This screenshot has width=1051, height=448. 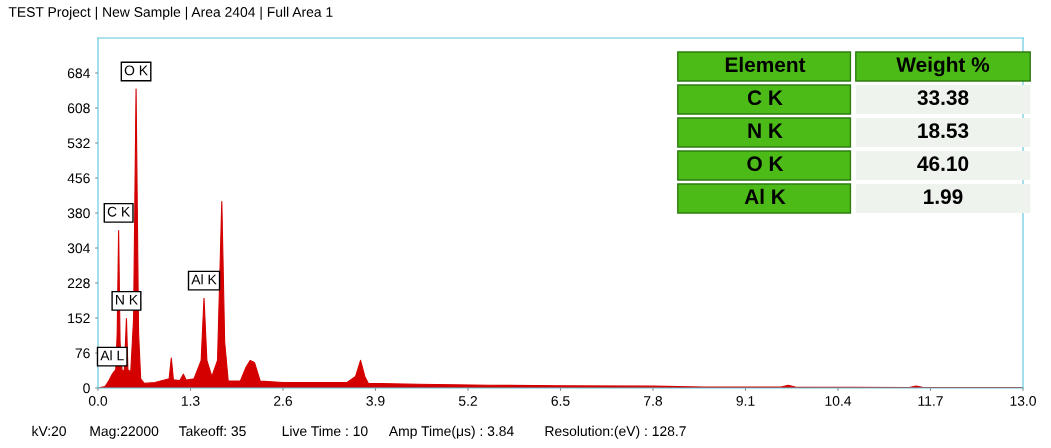 I want to click on x-tick-label: 0.0, so click(x=98, y=401).